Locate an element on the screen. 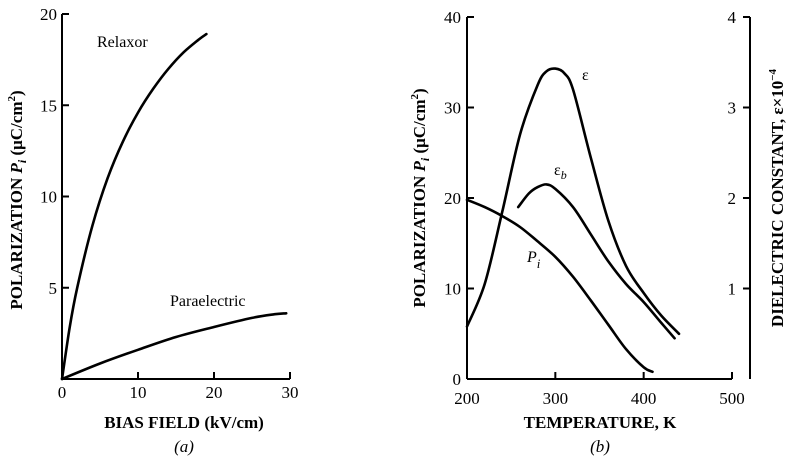  x-tick-label-b: 500 is located at coordinates (732, 398).